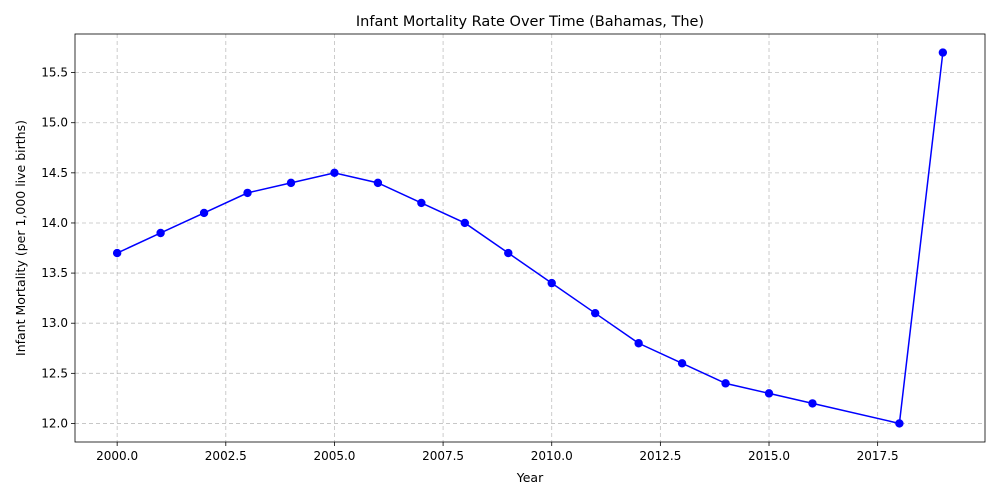  I want to click on x-axis-label: Year, so click(530, 477).